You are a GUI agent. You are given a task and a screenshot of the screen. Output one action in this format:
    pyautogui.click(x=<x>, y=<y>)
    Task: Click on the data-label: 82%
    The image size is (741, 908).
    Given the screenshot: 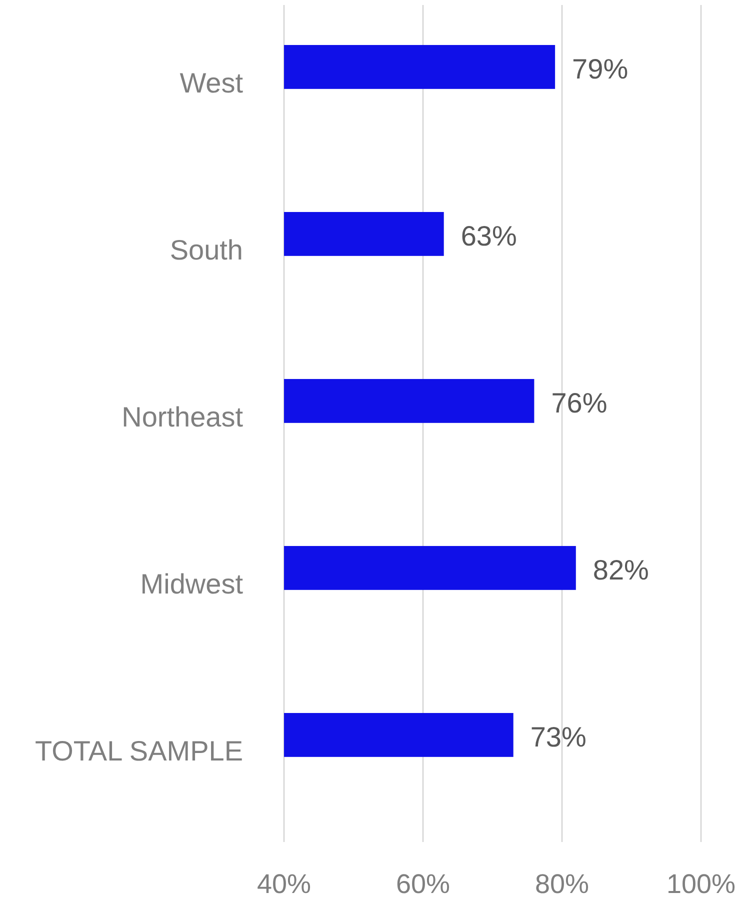 What is the action you would take?
    pyautogui.click(x=620, y=570)
    